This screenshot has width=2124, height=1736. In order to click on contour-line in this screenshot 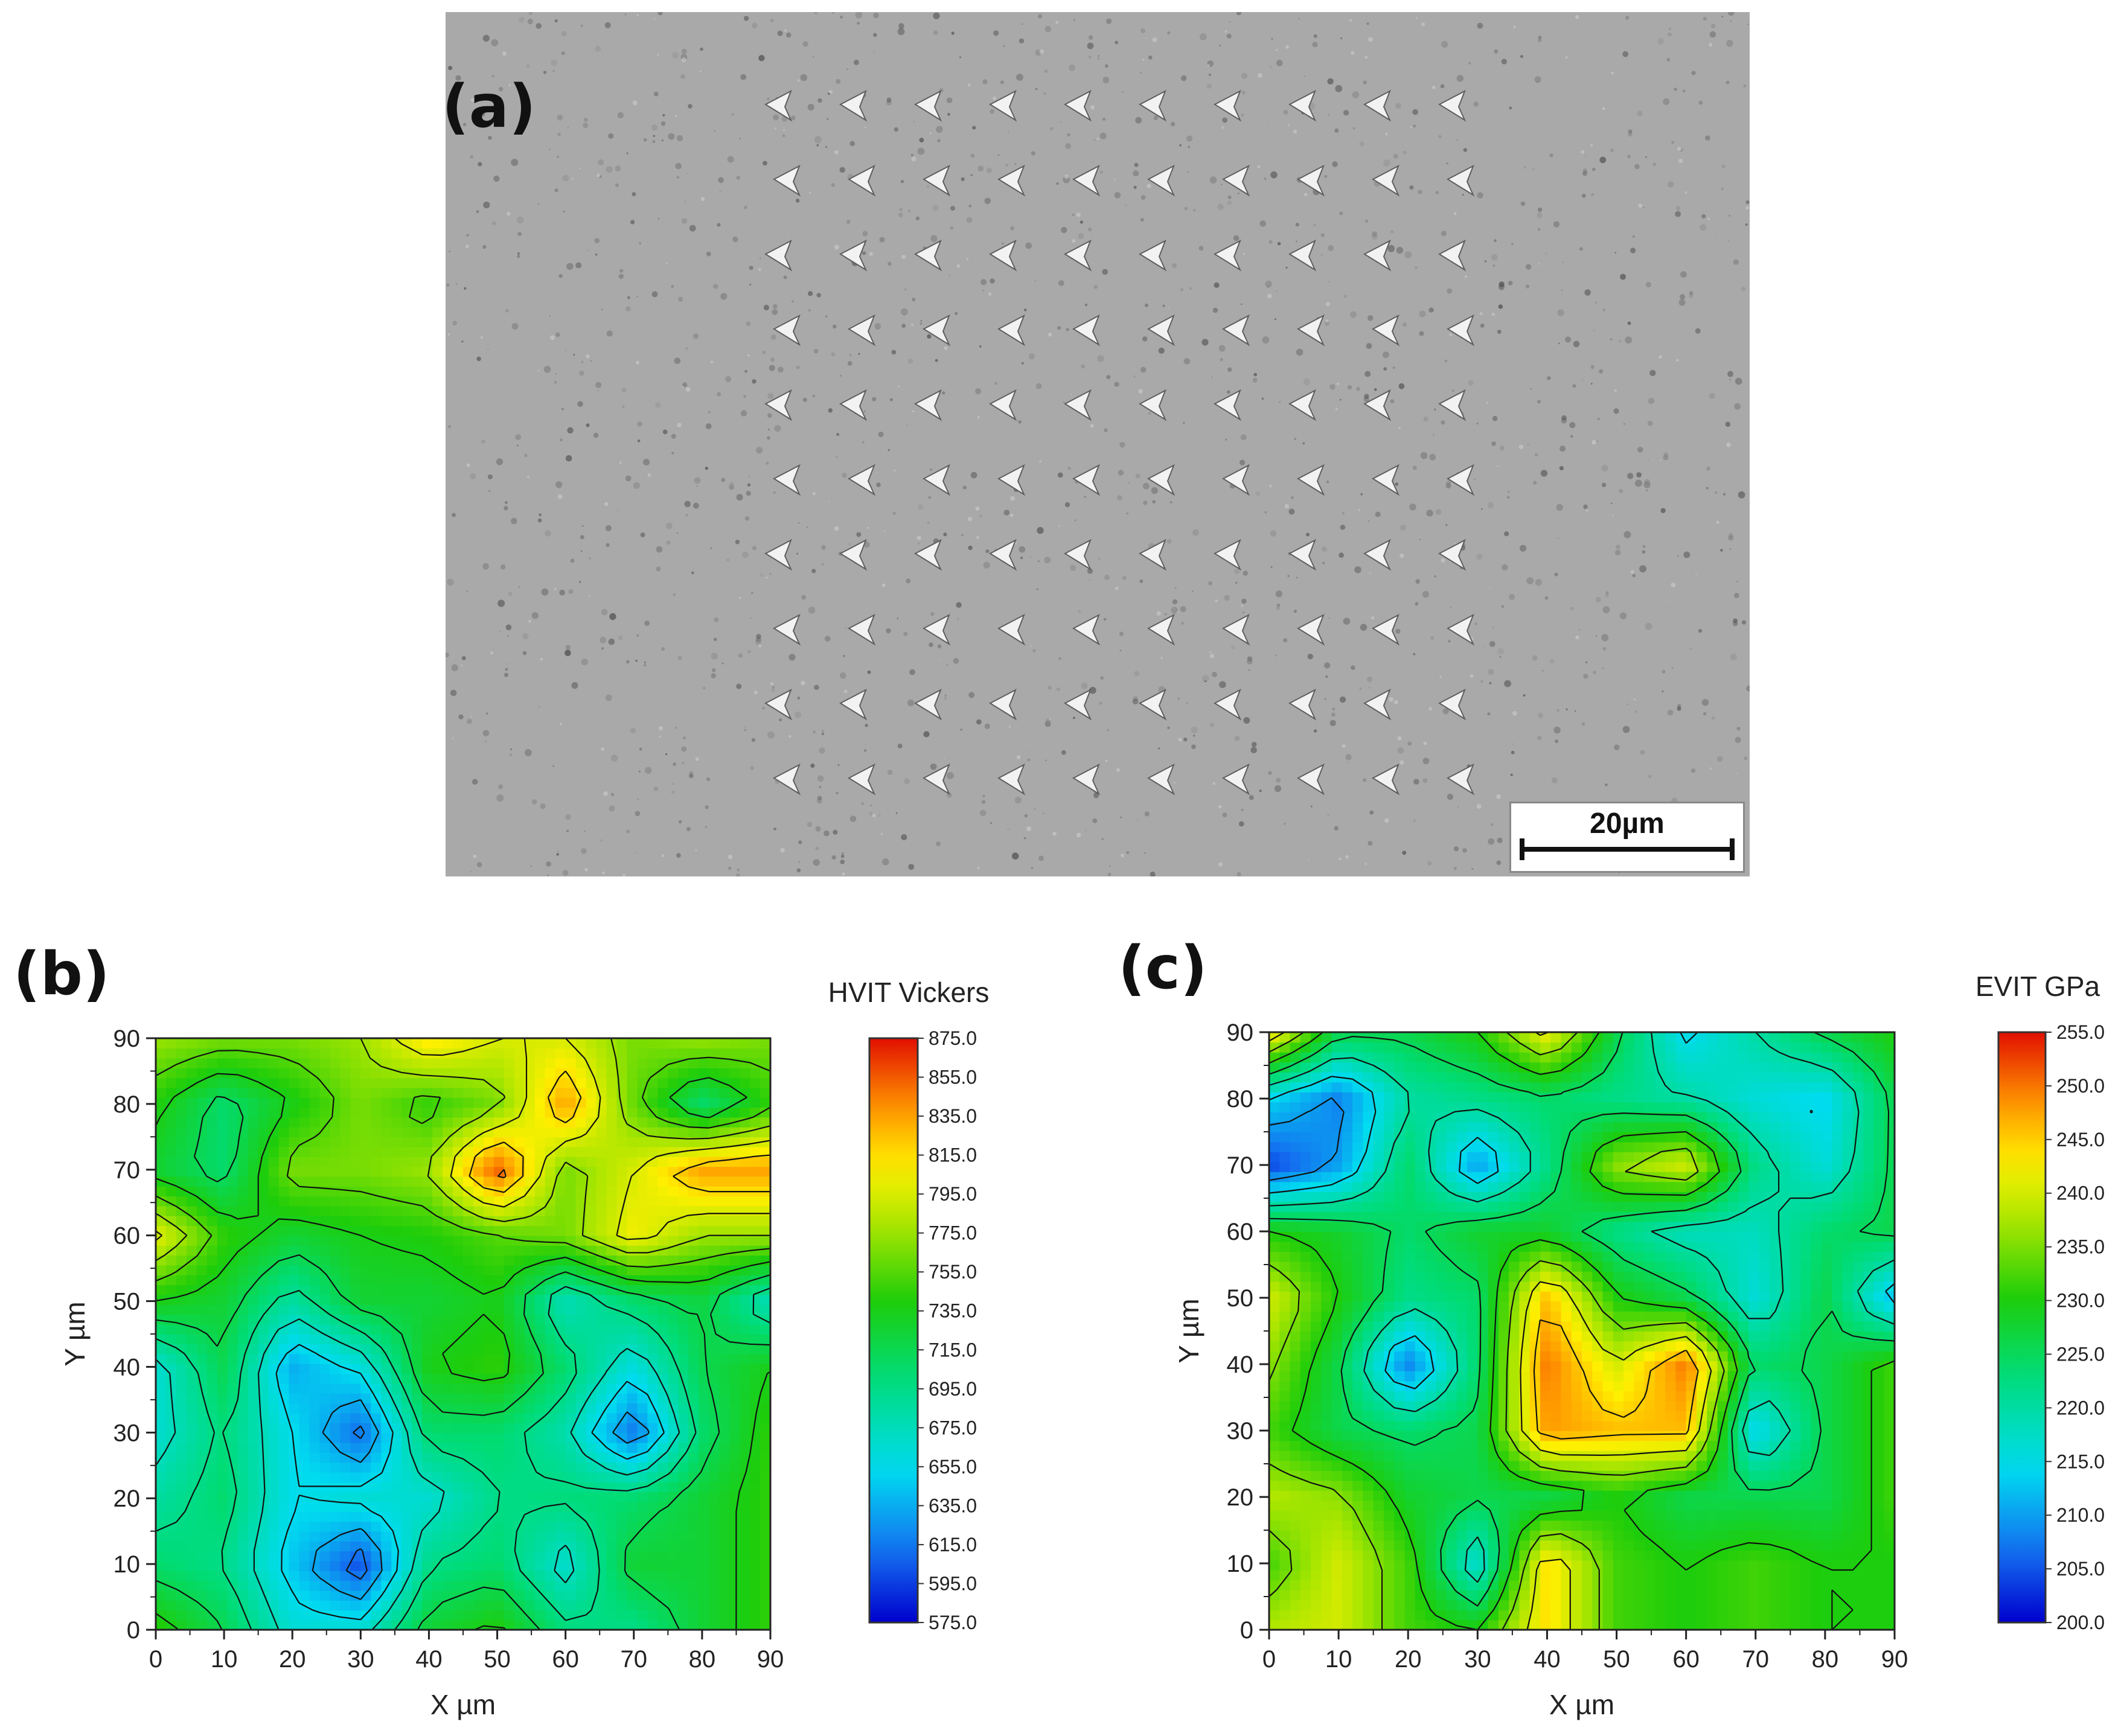, I will do `click(619, 1131)`.